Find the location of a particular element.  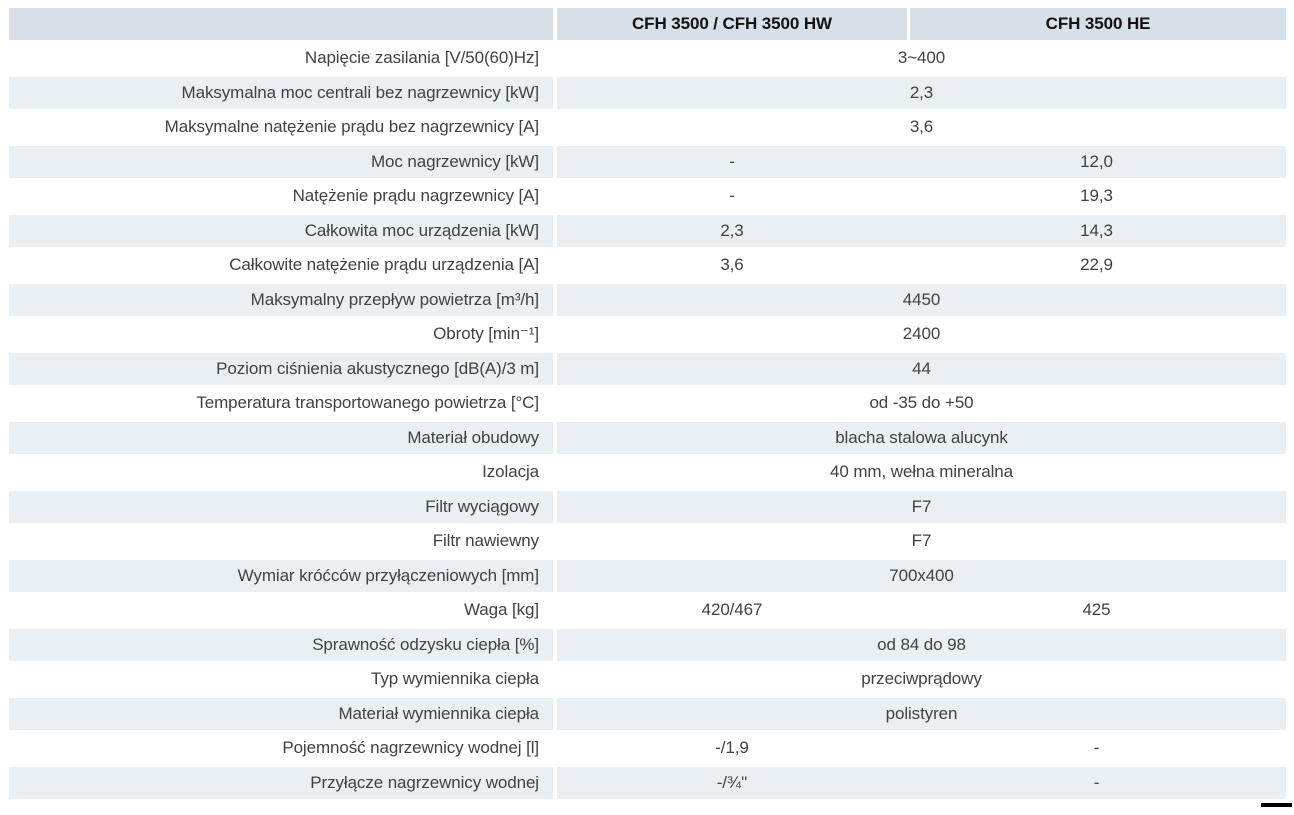

row-label: Pojemność nagrzewnicy wodnej [l] is located at coordinates (410, 748).